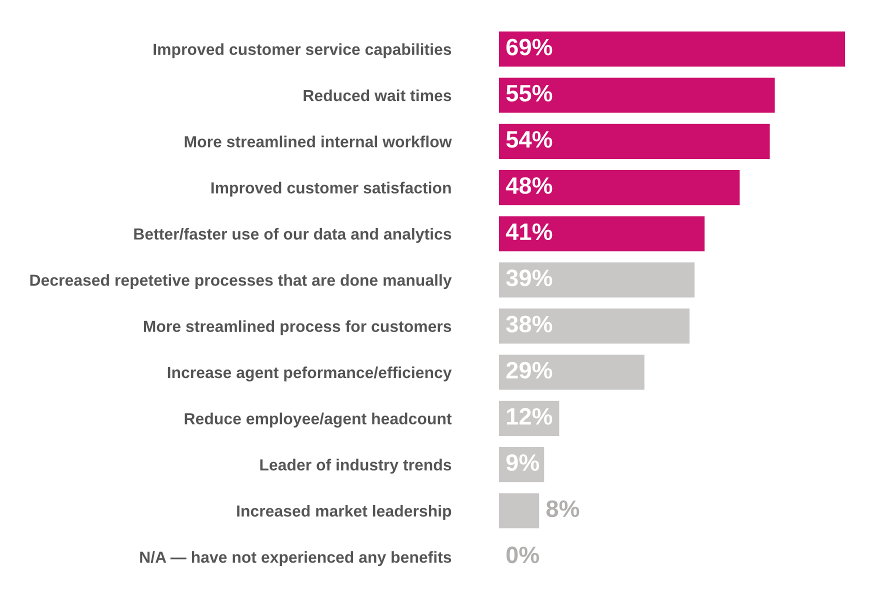 The image size is (870, 599). Describe the element at coordinates (529, 416) in the screenshot. I see `data-label: 12%` at that location.